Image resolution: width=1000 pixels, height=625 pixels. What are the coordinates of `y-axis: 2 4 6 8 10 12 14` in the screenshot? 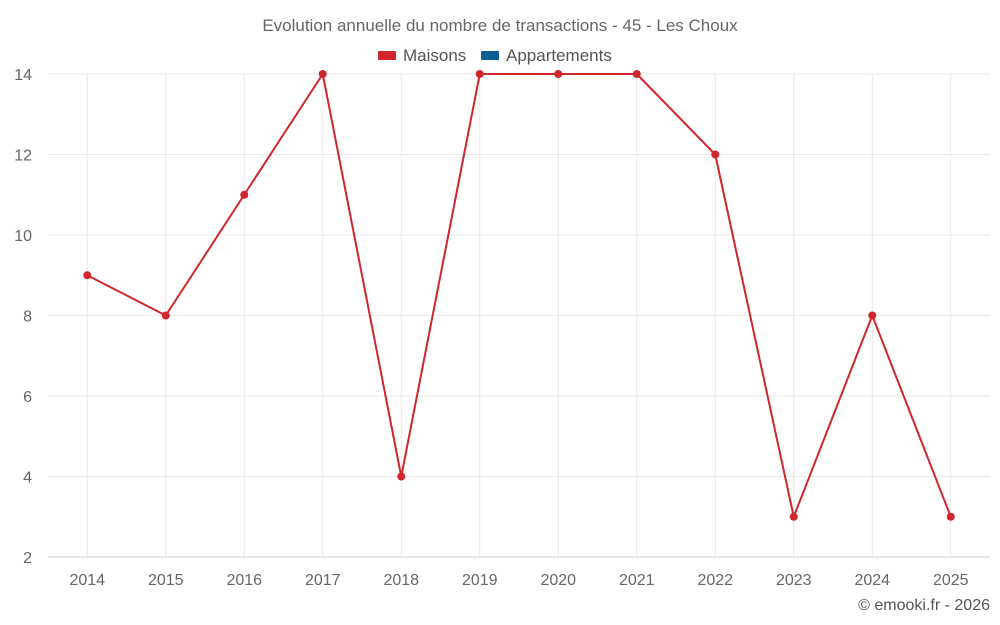 It's located at (23, 317).